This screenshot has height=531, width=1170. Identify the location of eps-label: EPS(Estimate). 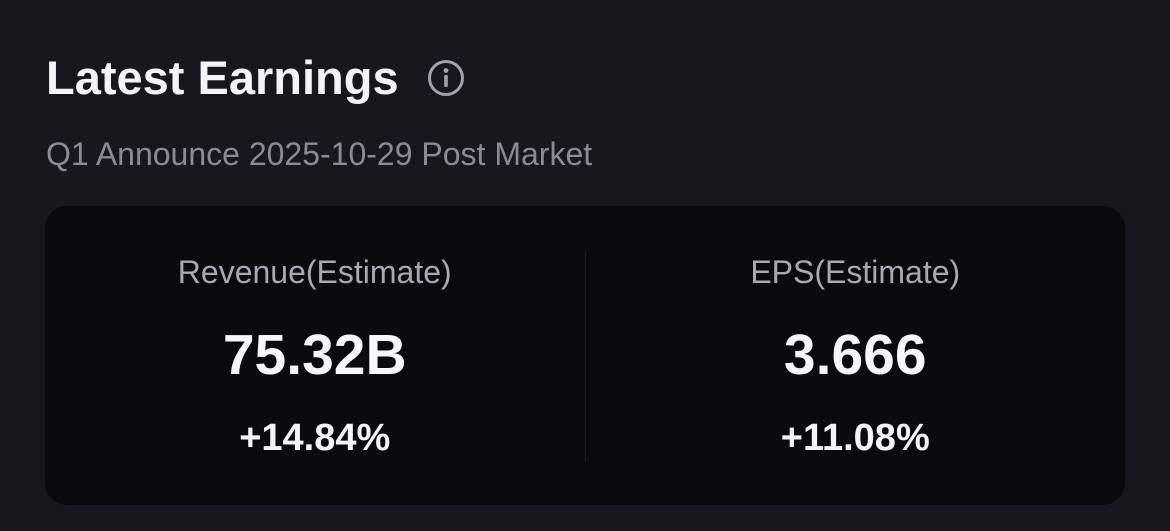
(855, 272).